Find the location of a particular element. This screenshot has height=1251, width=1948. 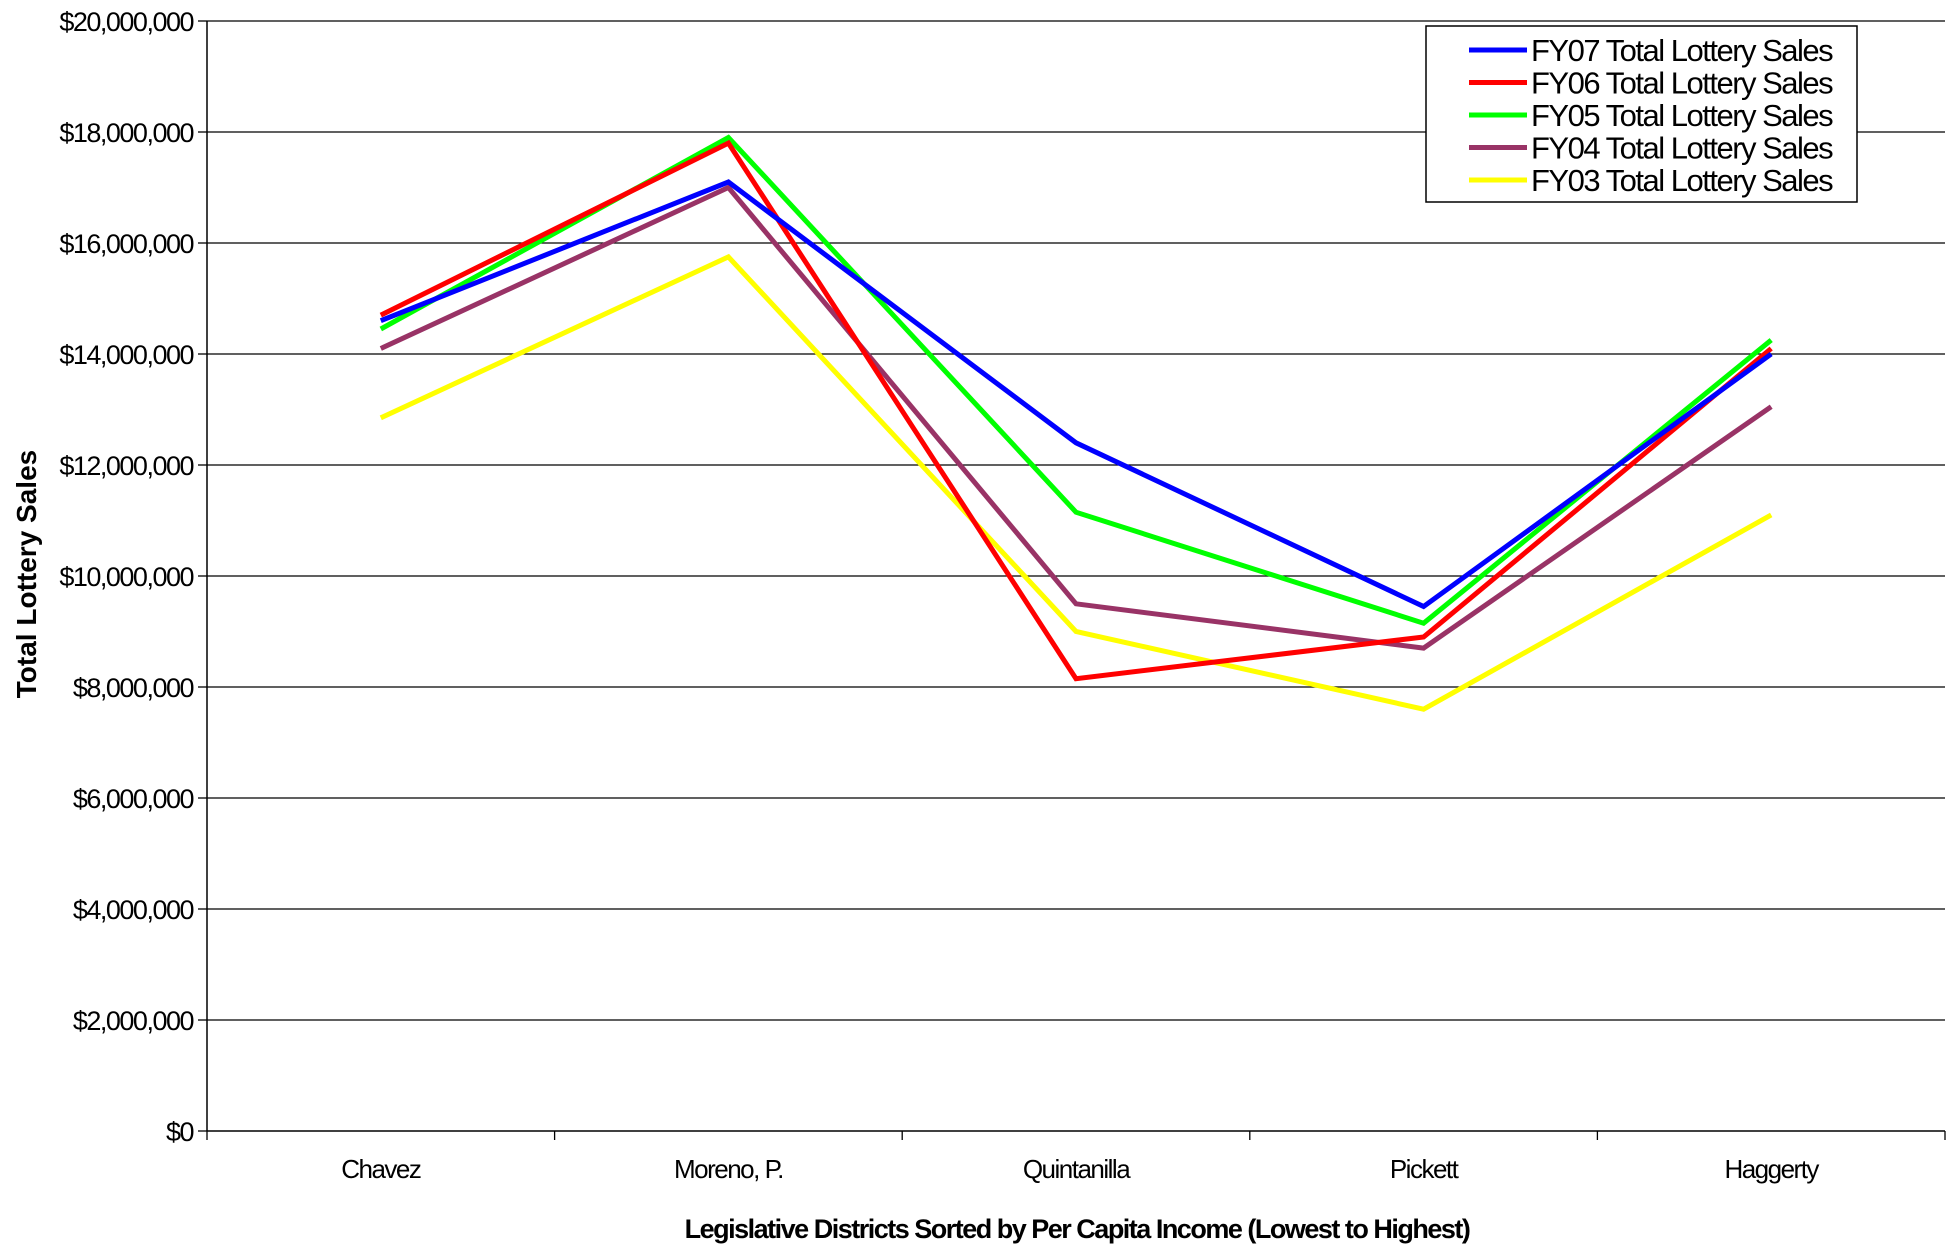

legend-label: FY03 Total Lottery Sales is located at coordinates (1682, 180).